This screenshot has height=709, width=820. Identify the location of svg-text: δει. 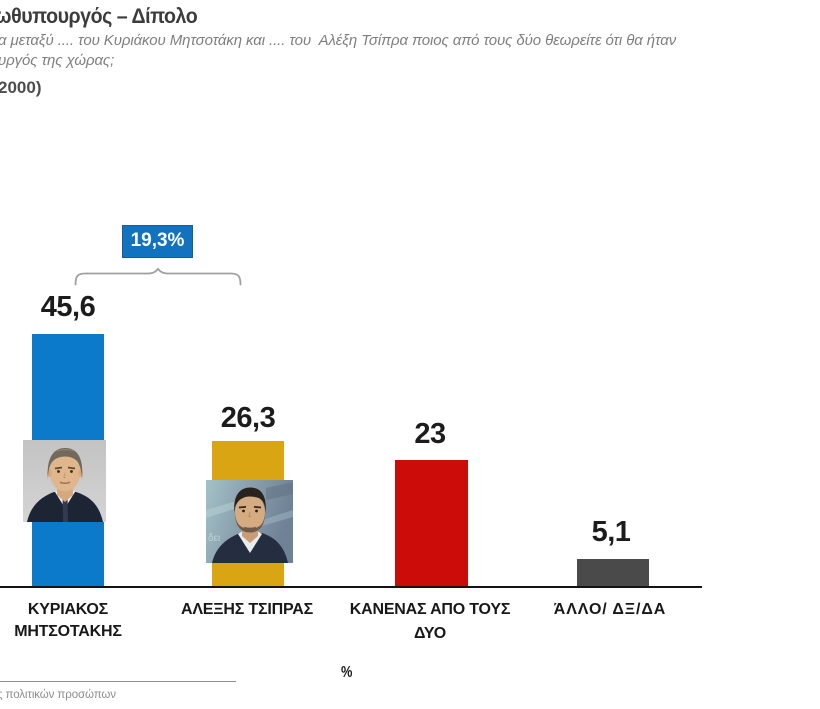
(214, 538).